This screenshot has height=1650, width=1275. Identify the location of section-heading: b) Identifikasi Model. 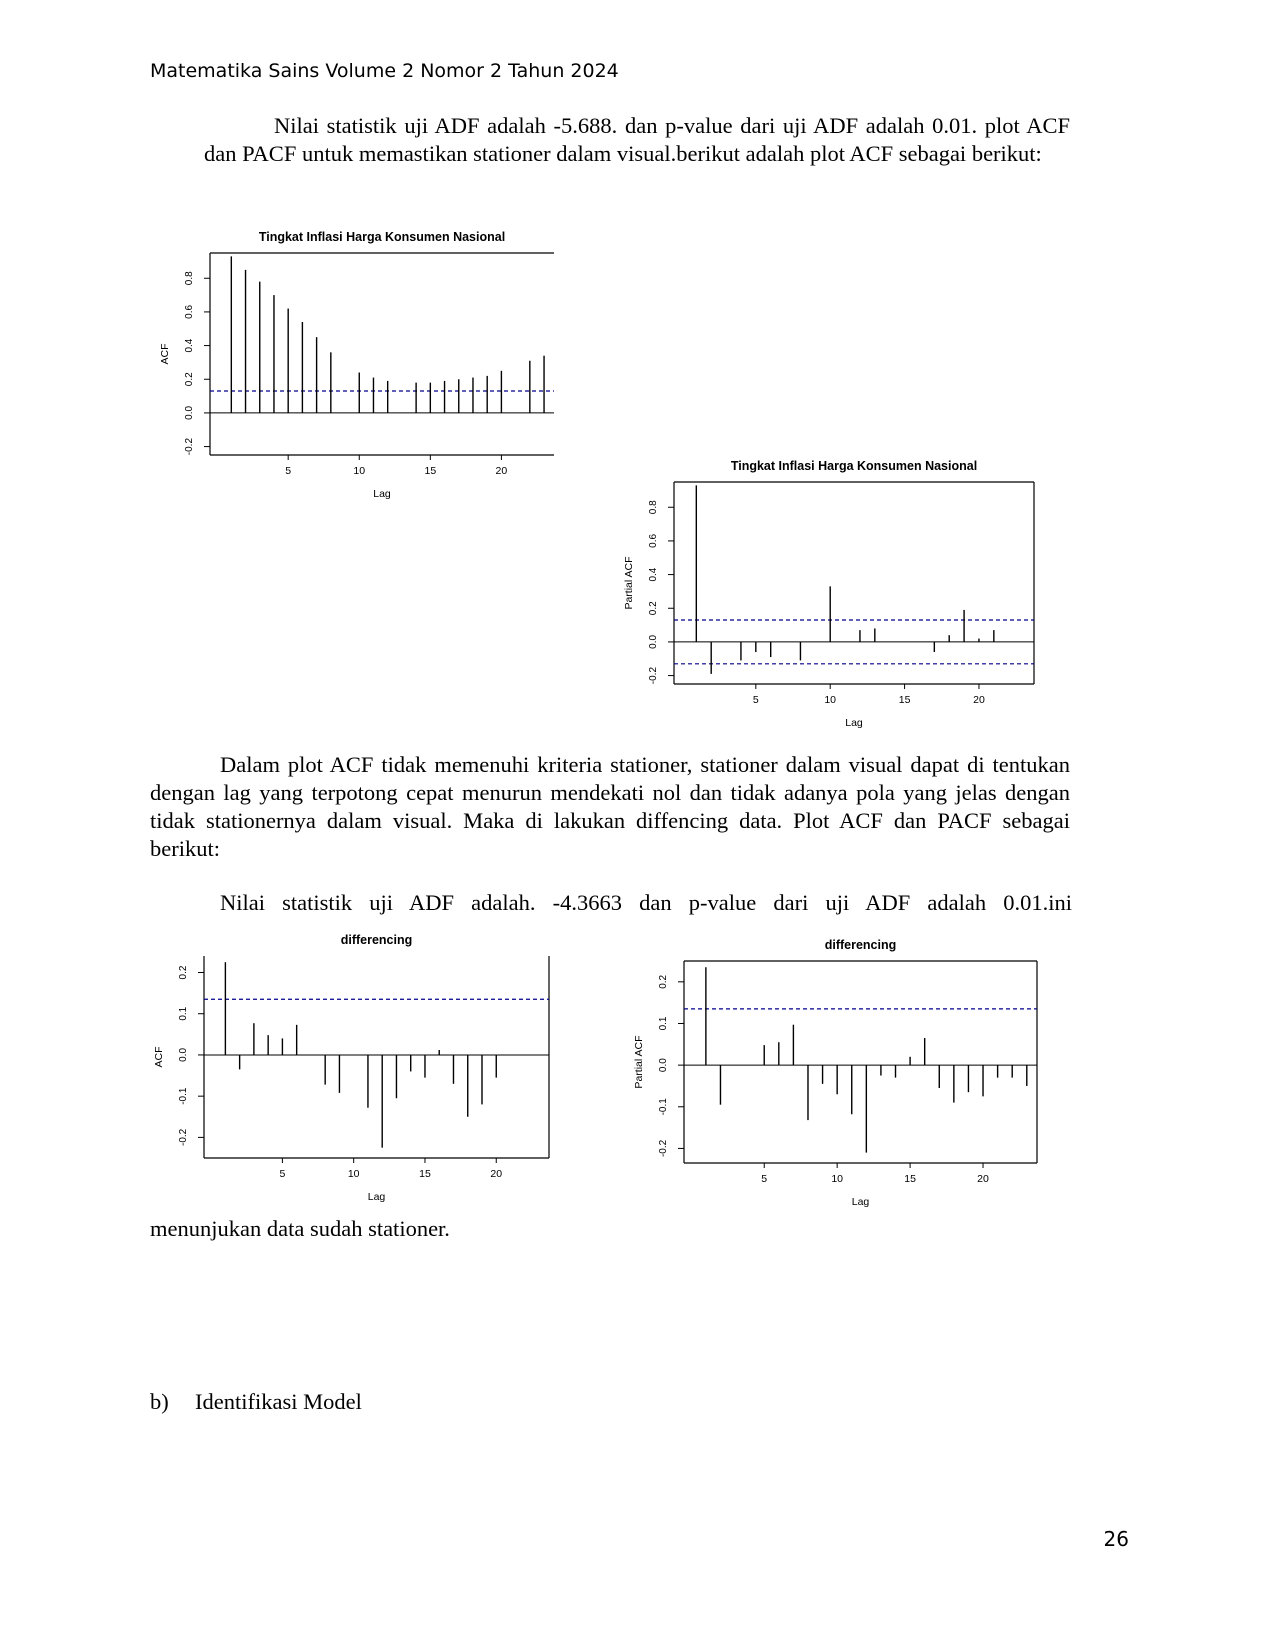
(256, 1402).